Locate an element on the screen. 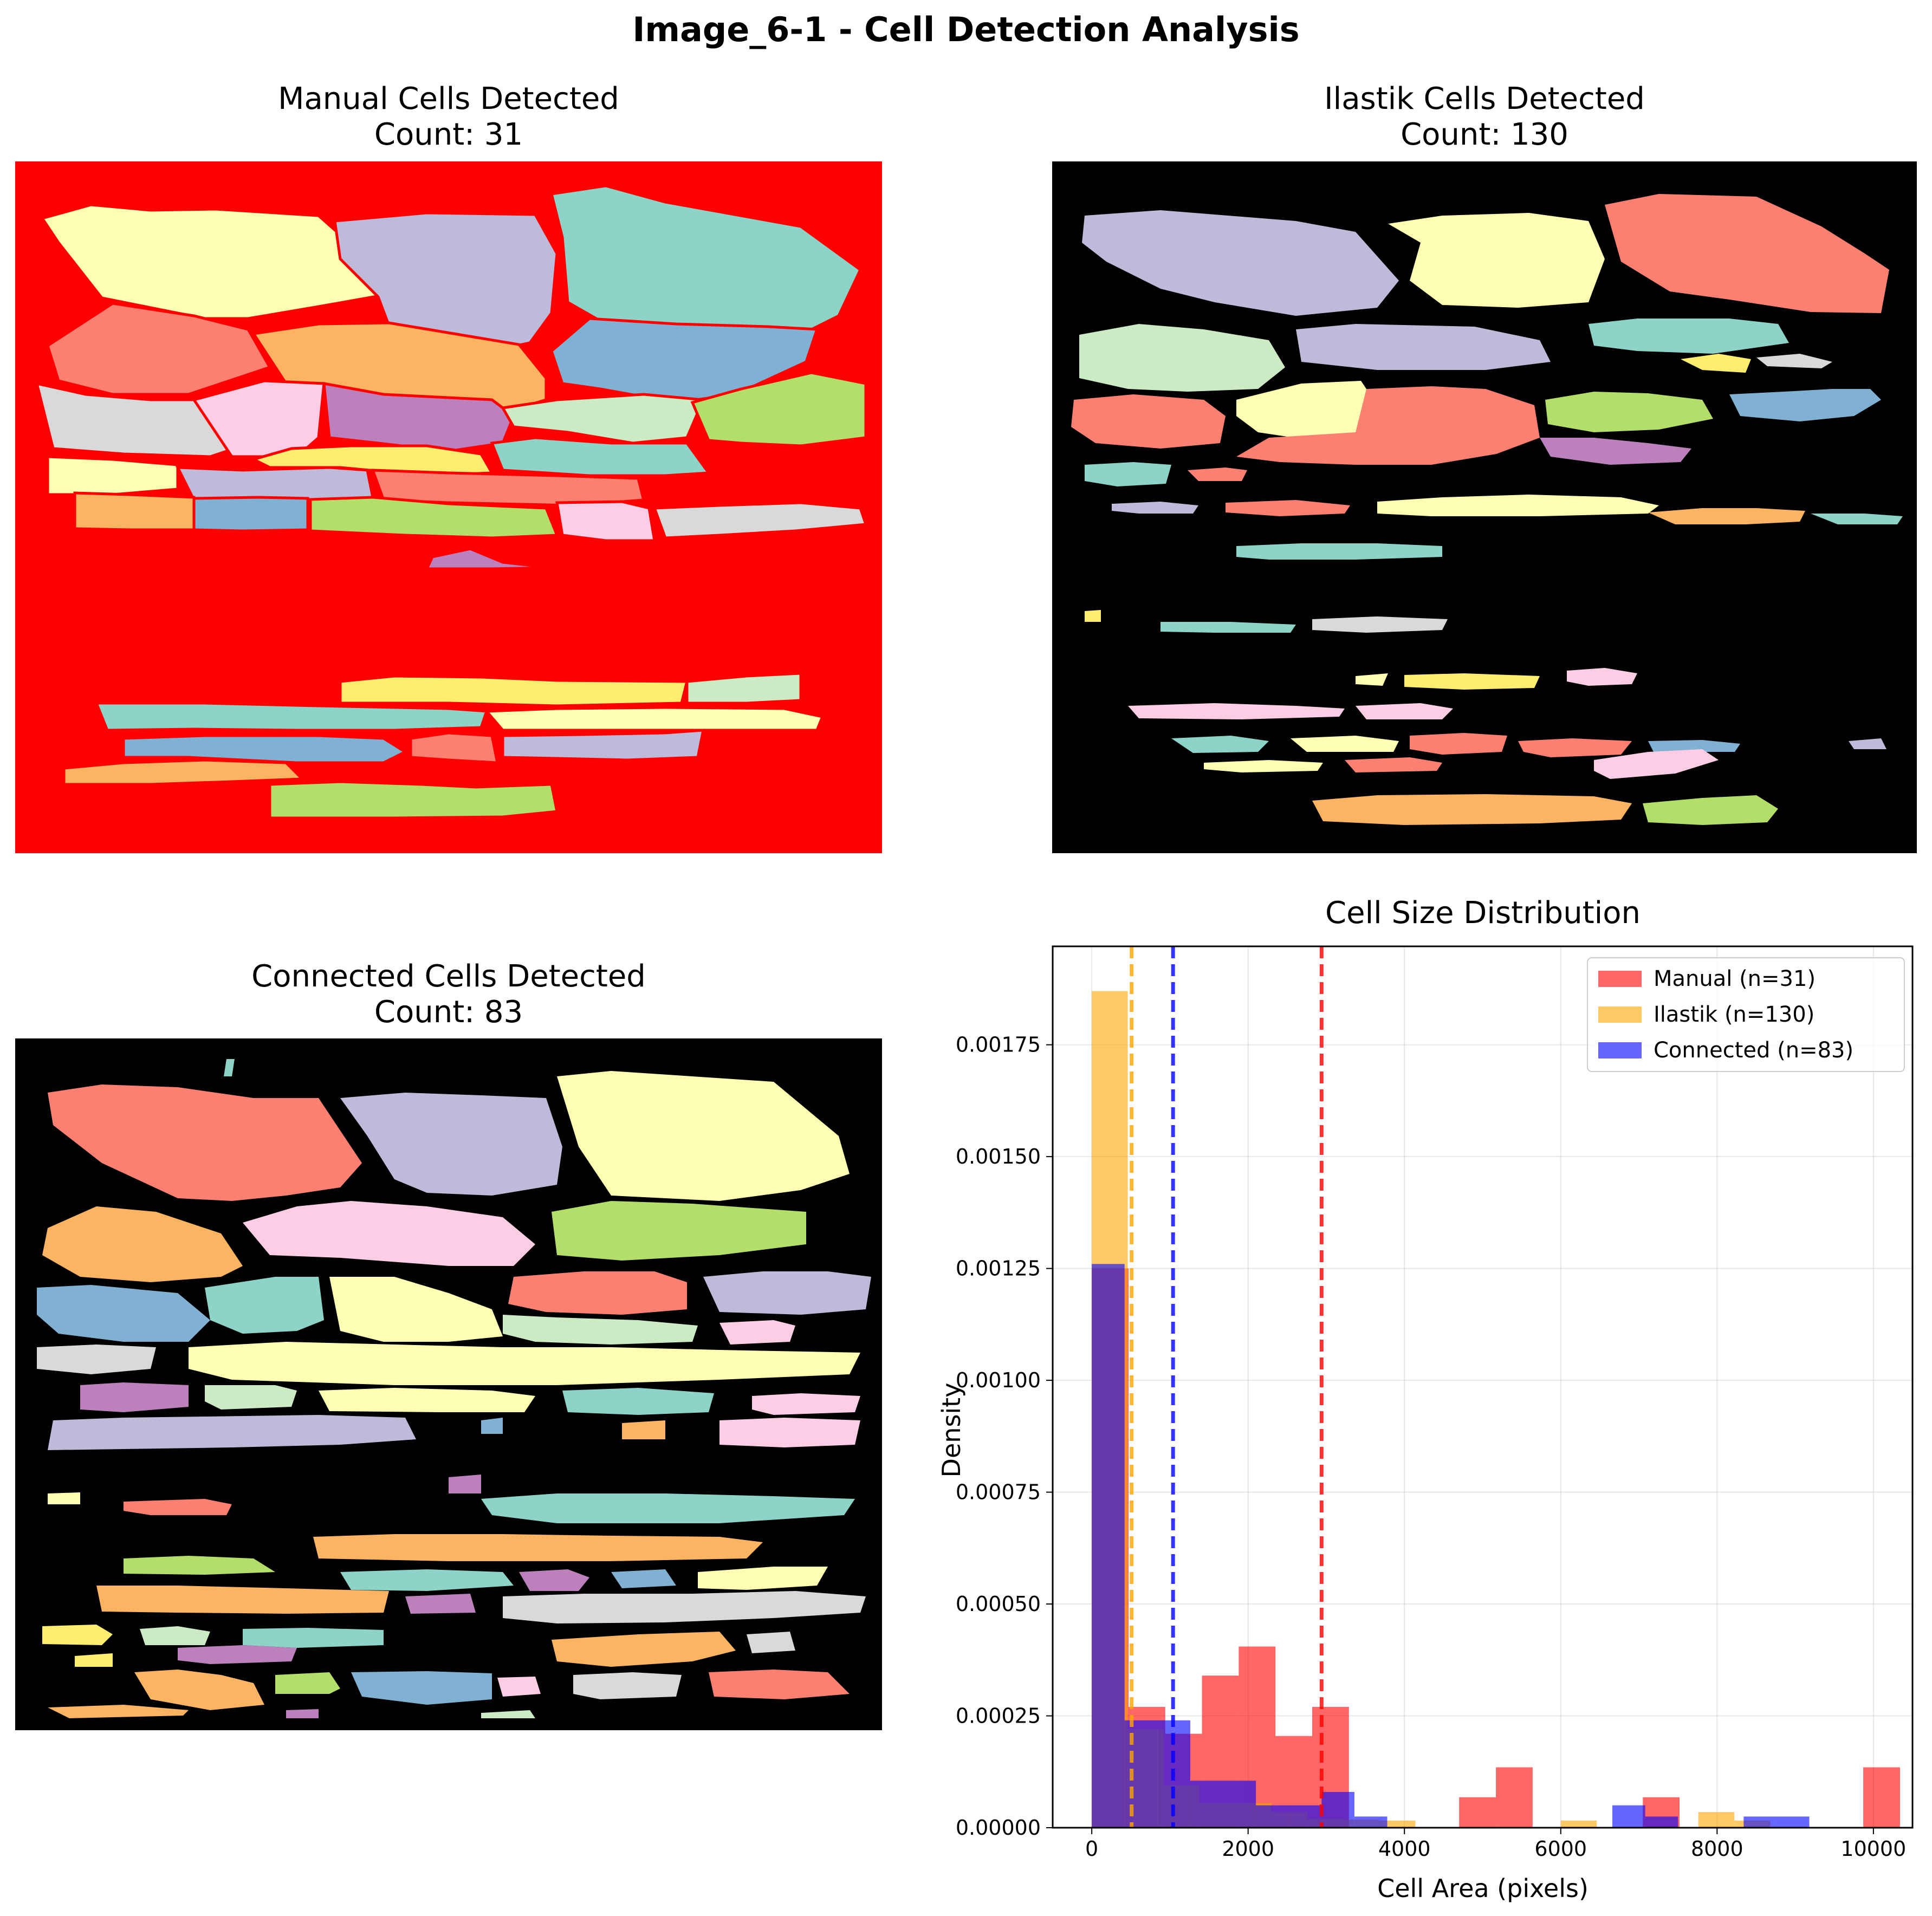  ilastik-title: Ilastik Cells Detected Count: 130 is located at coordinates (1484, 117).